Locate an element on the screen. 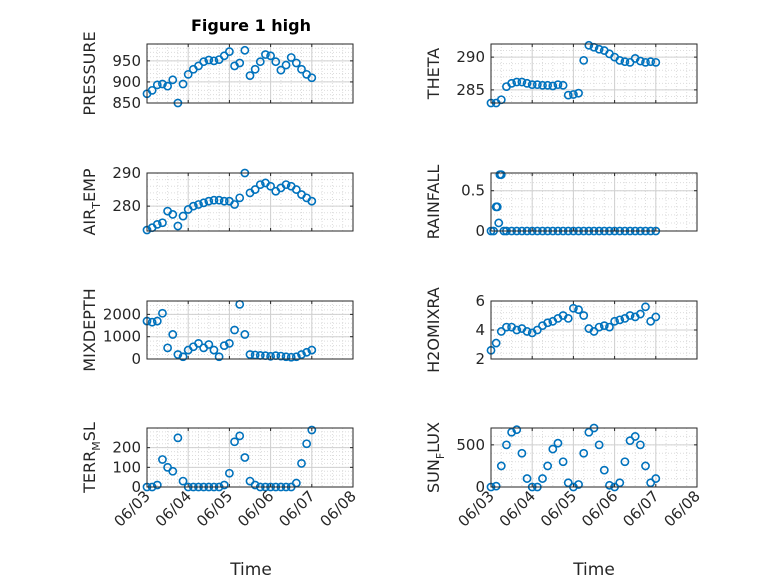  subplot-rainfall: 0 0.5 RAINFALL is located at coordinates (561, 202).